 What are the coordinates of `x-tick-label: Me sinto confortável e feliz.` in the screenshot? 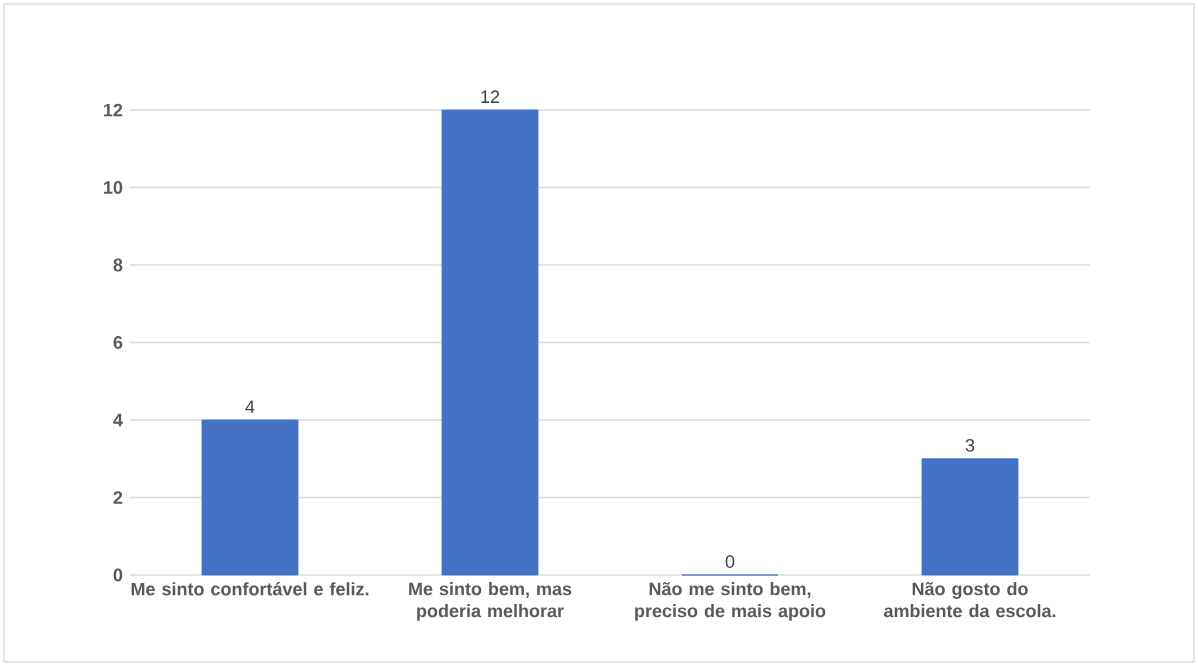 It's located at (250, 589).